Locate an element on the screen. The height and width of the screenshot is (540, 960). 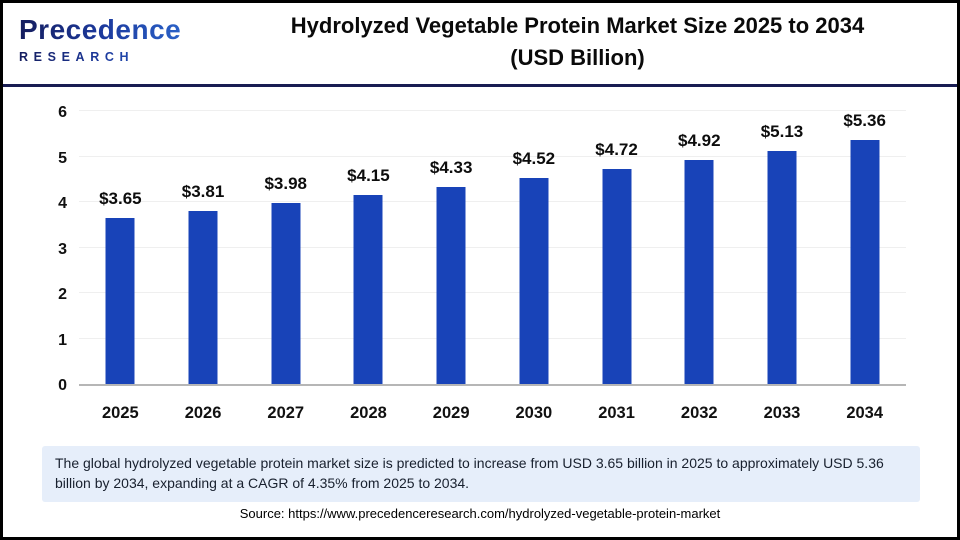
bar-slot-2027: $3.98 is located at coordinates (285, 243).